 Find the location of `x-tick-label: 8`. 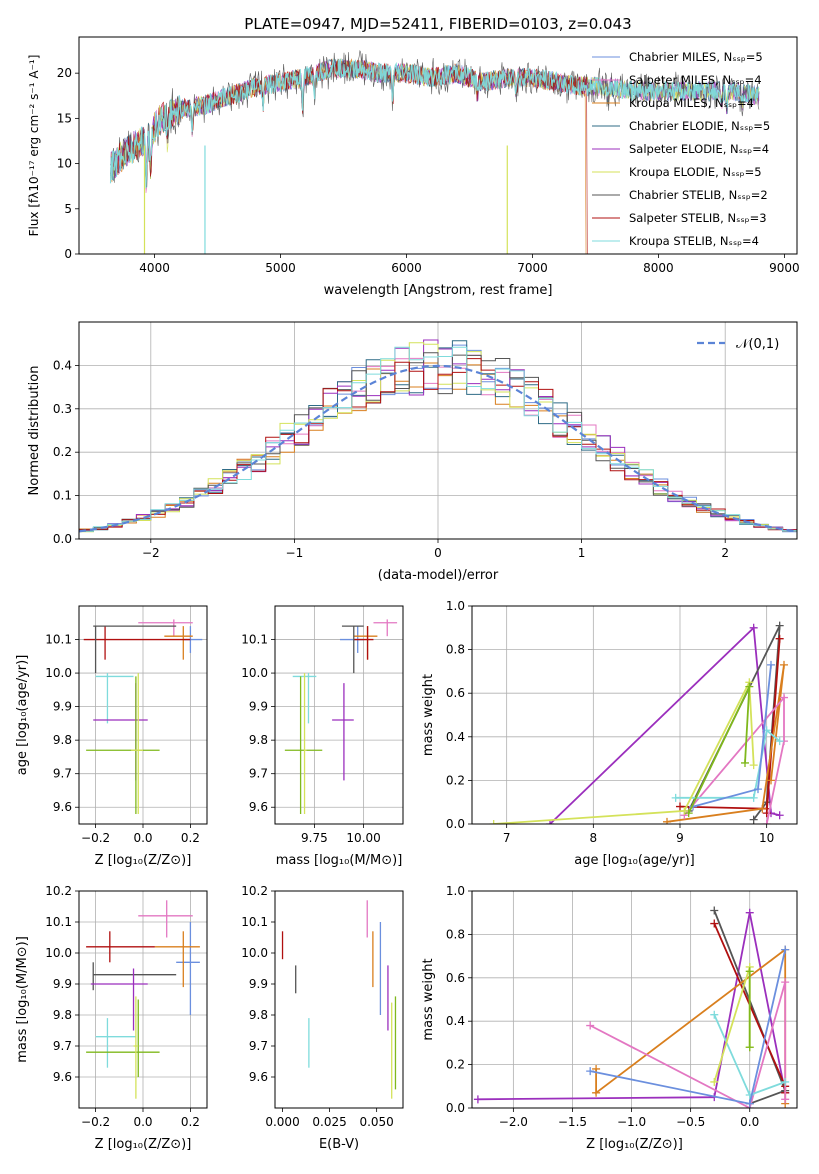

x-tick-label: 8 is located at coordinates (594, 838).